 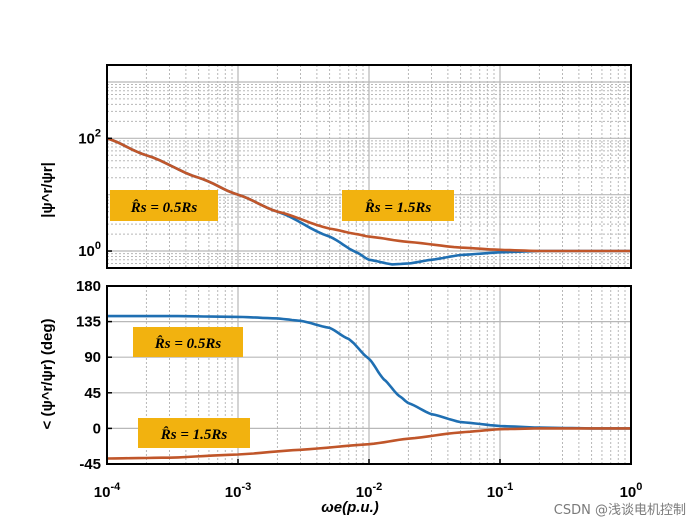 What do you see at coordinates (107, 491) in the screenshot?
I see `x-tick-label: 10⁻⁴` at bounding box center [107, 491].